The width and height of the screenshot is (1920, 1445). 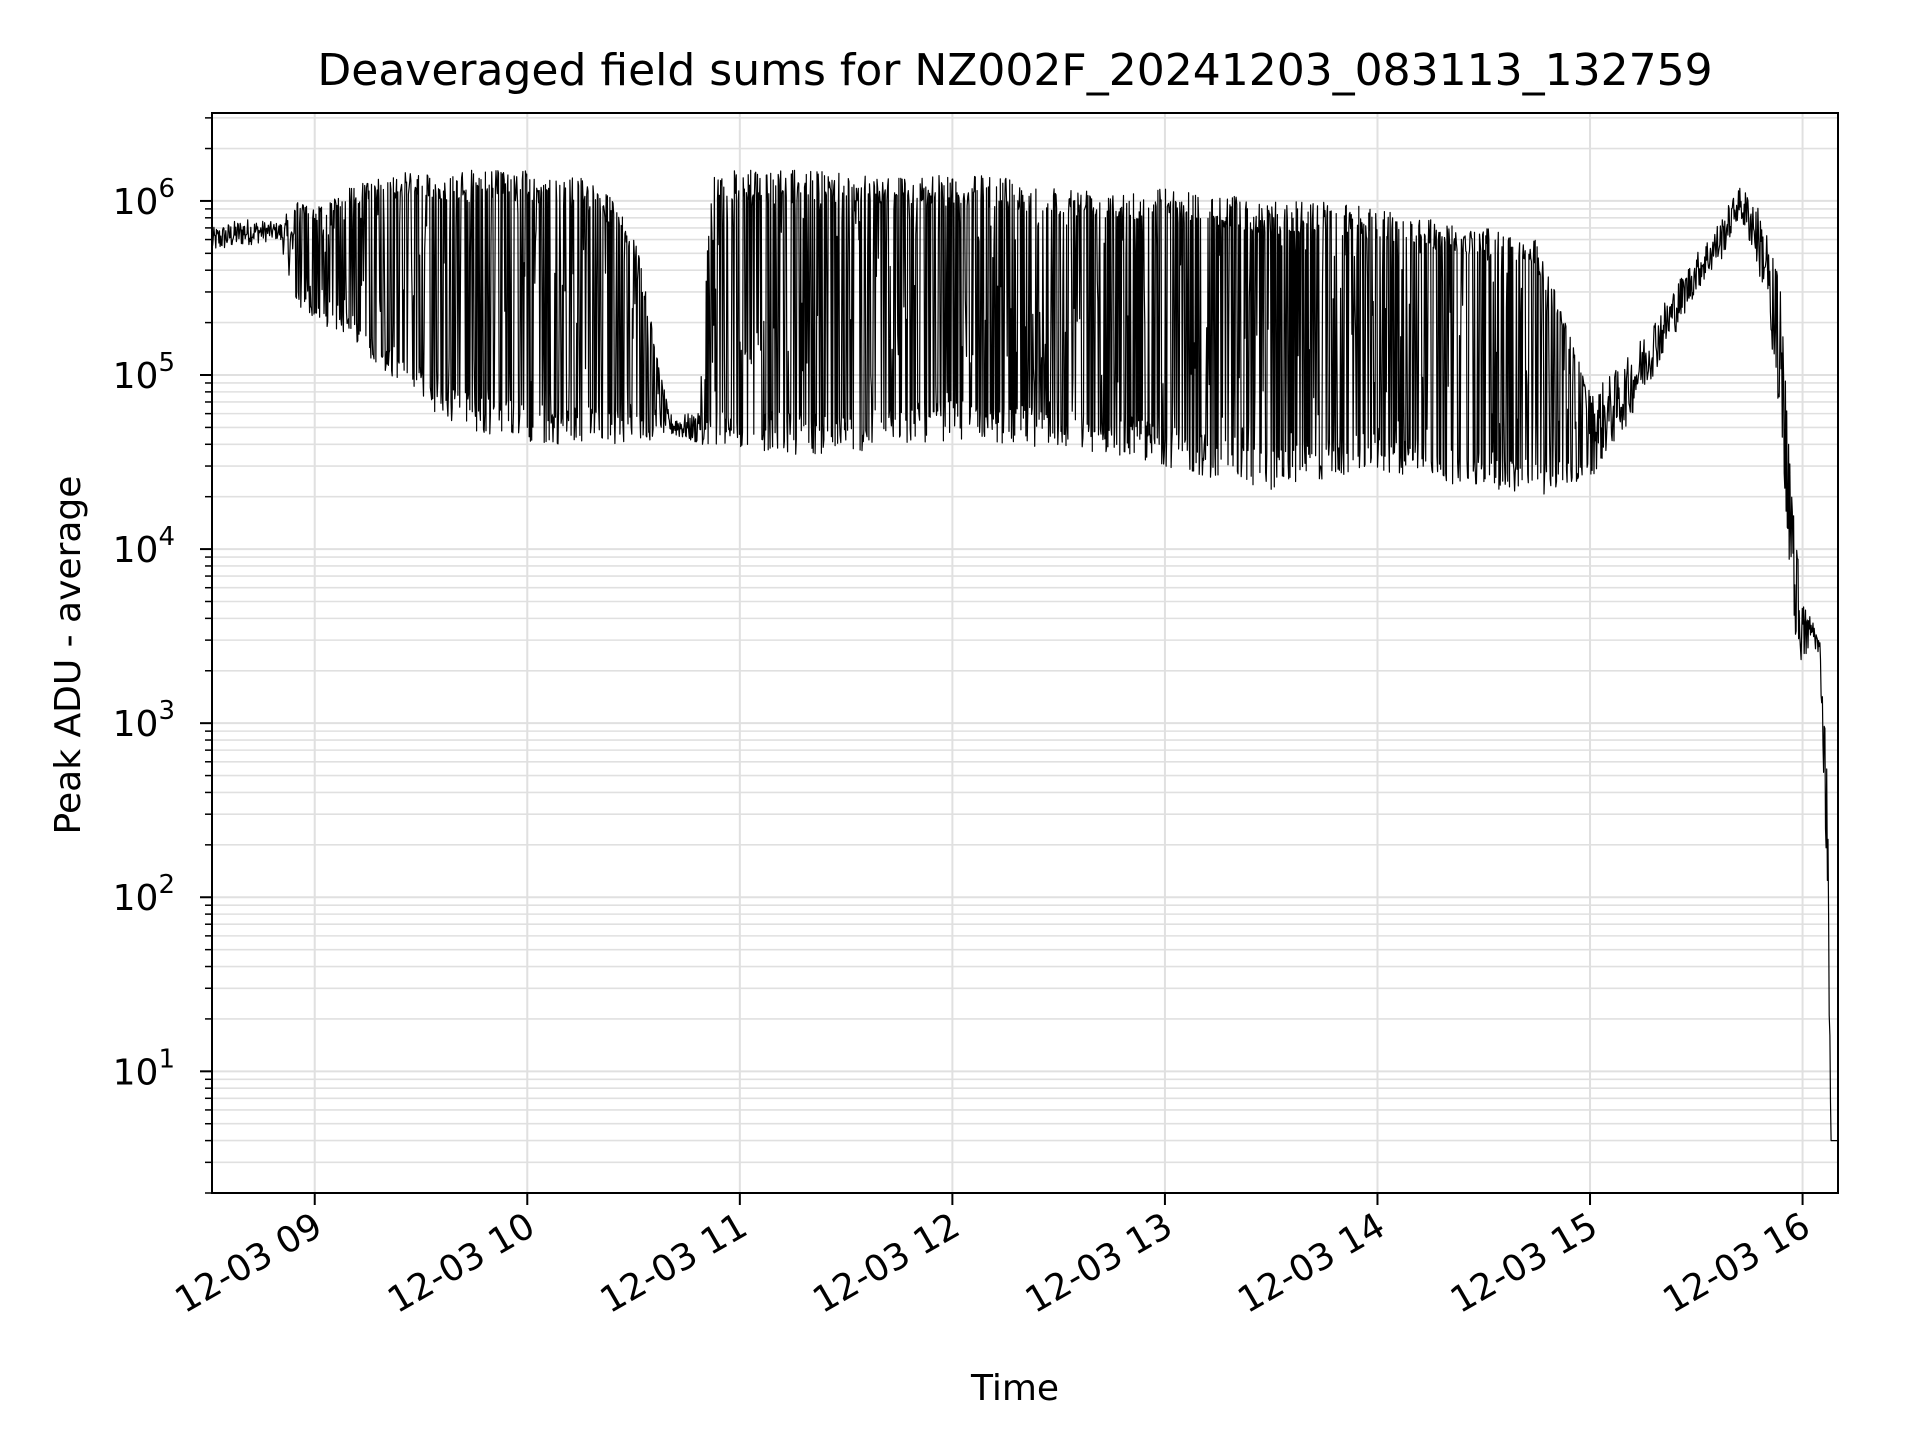 What do you see at coordinates (1014, 1388) in the screenshot?
I see `x-axis-label: Time` at bounding box center [1014, 1388].